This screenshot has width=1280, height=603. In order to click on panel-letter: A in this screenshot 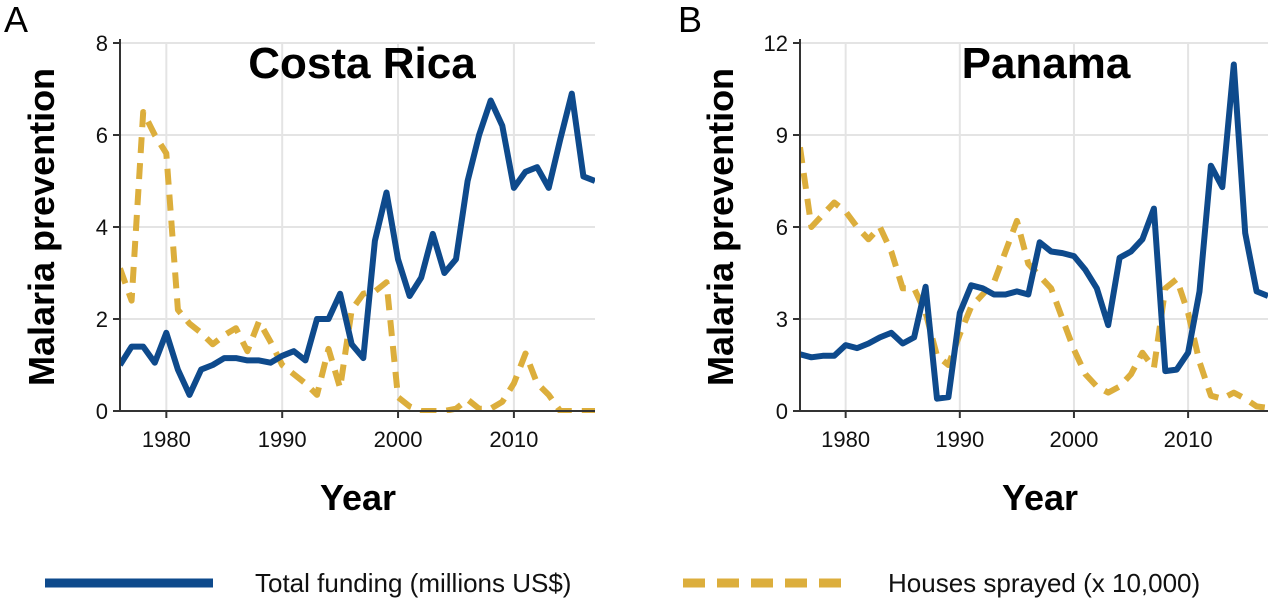, I will do `click(16, 20)`.